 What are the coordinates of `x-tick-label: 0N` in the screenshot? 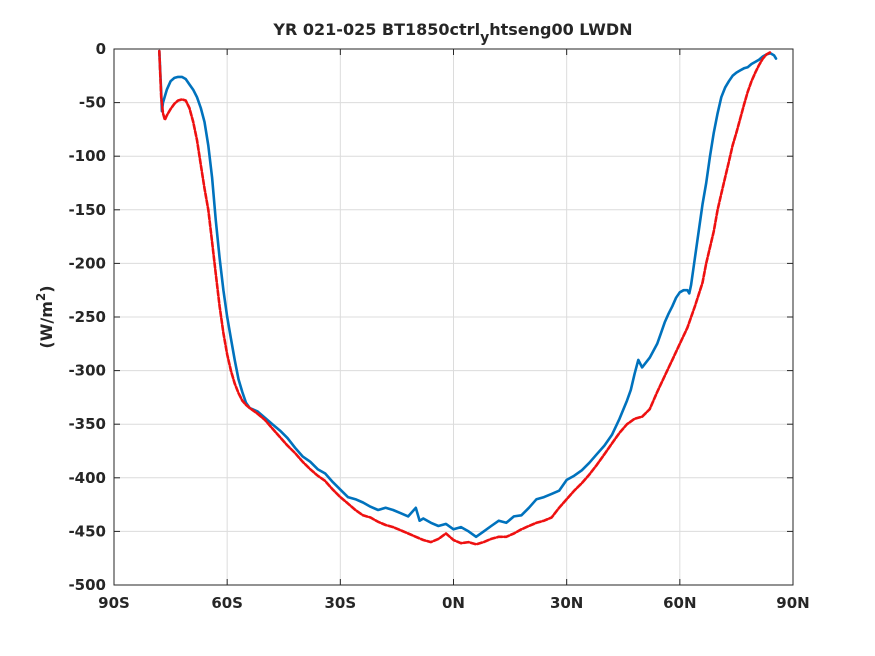 It's located at (453, 603).